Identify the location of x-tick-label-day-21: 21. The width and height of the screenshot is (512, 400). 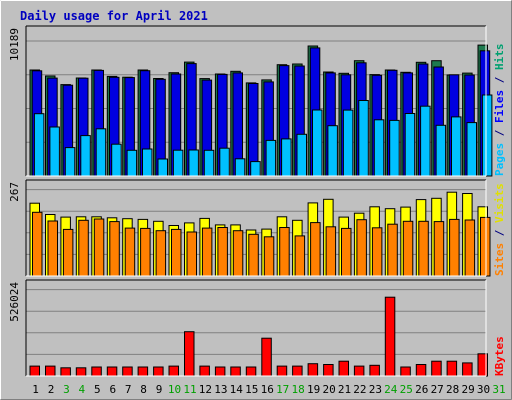
(344, 389).